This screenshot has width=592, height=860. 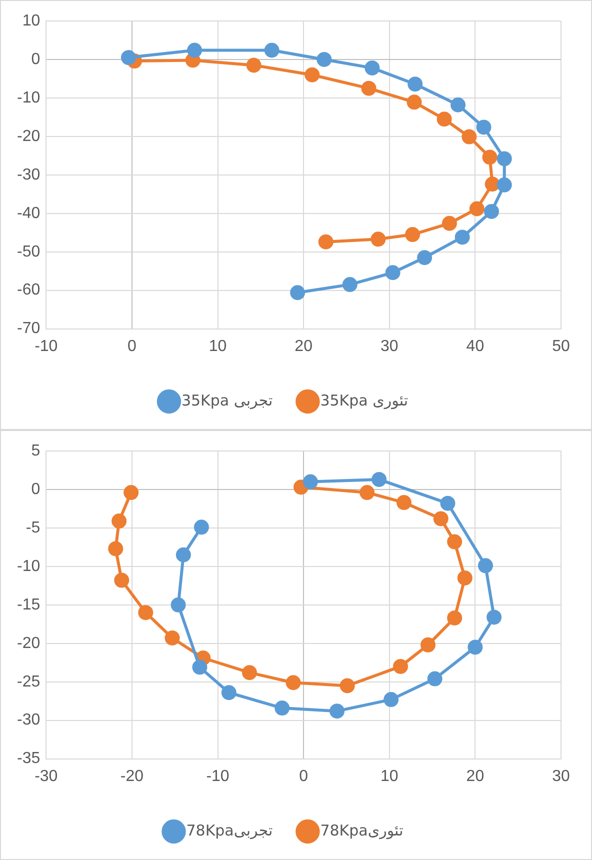 I want to click on y-tick-label: -60, so click(x=28, y=290).